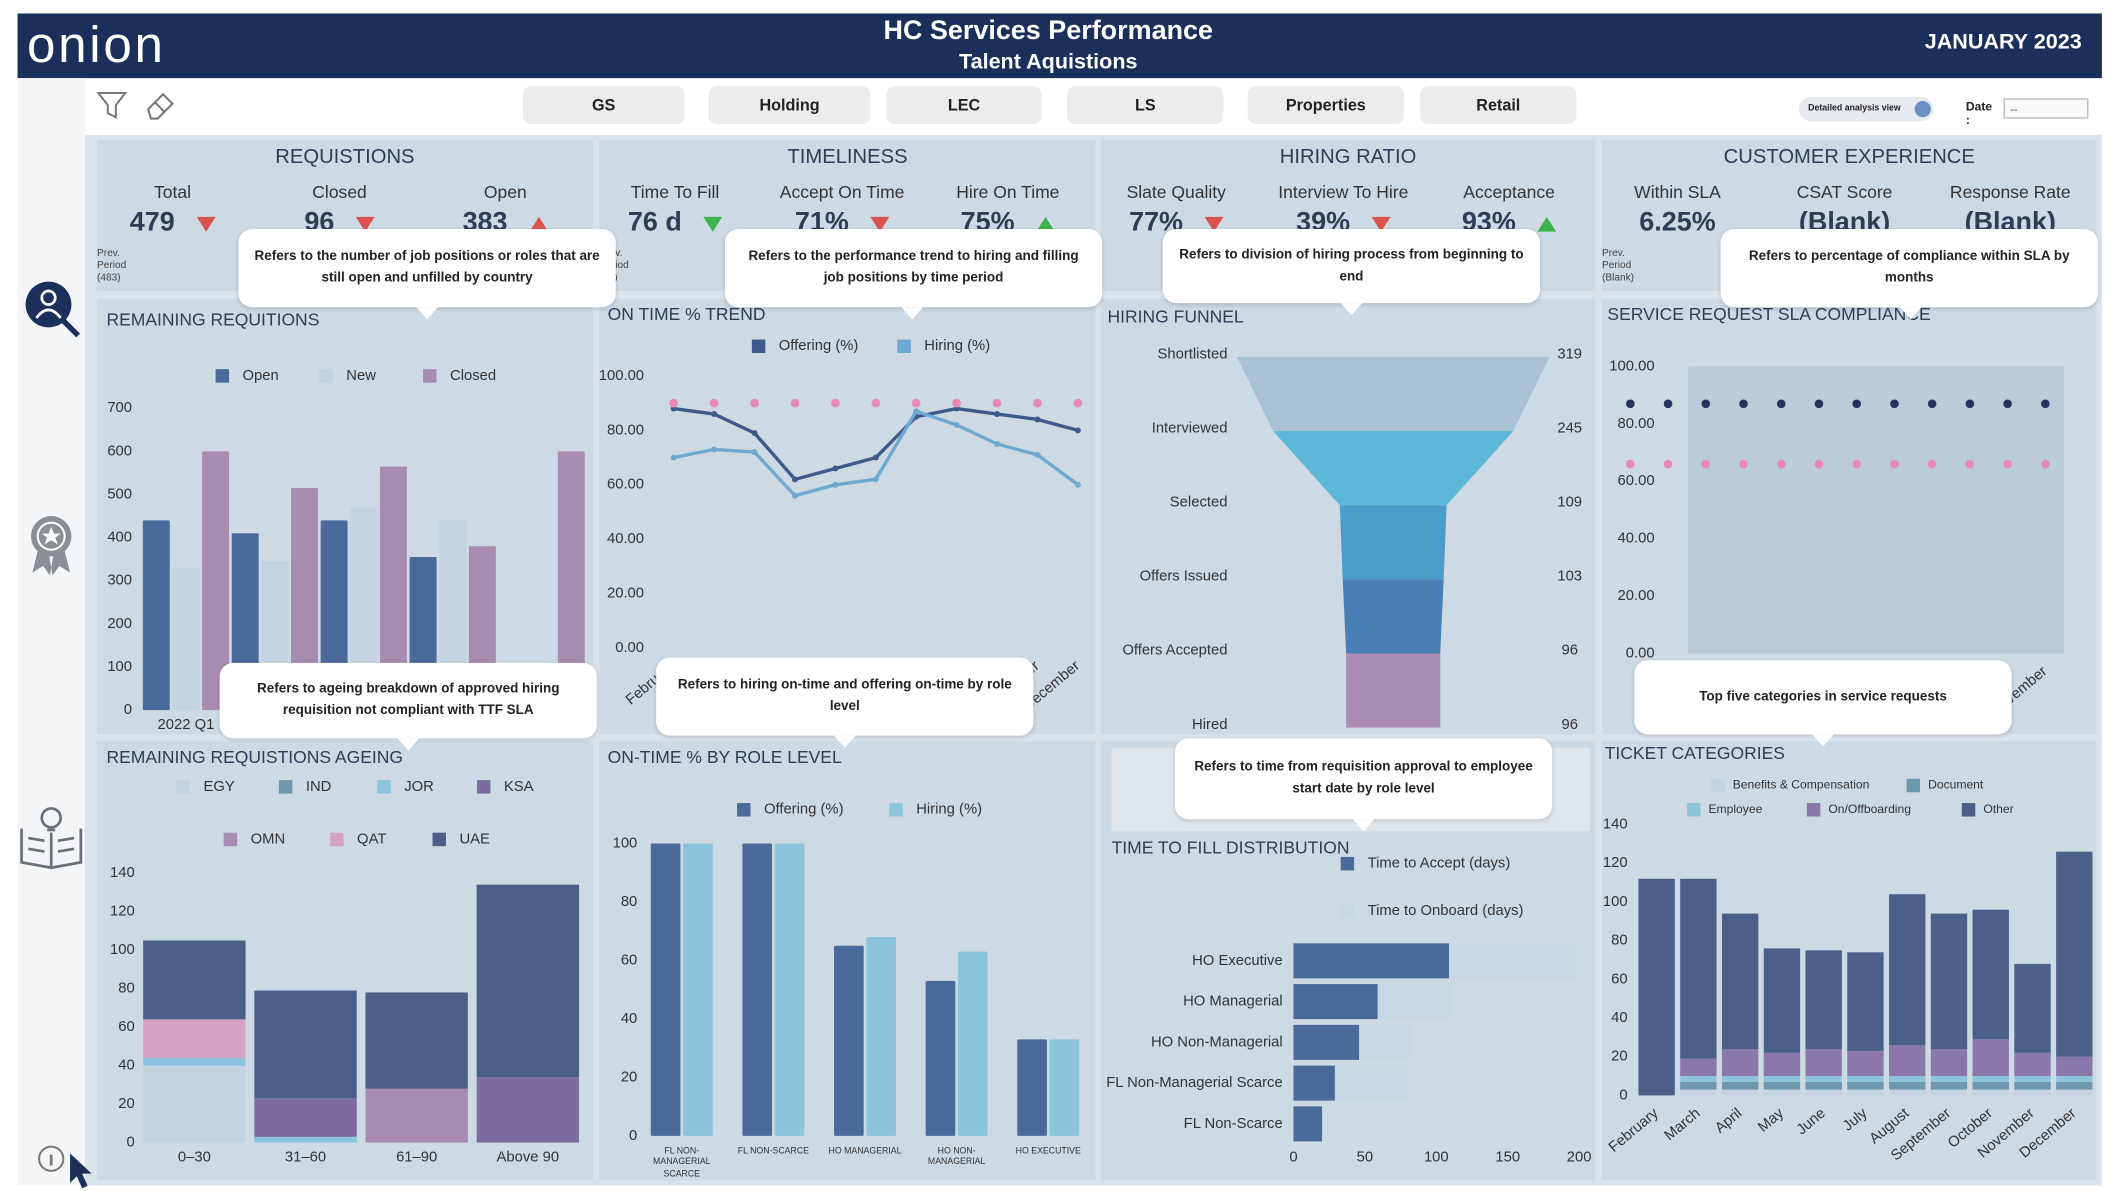 This screenshot has width=2110, height=1191. What do you see at coordinates (419, 787) in the screenshot?
I see `legend-label: JOR` at bounding box center [419, 787].